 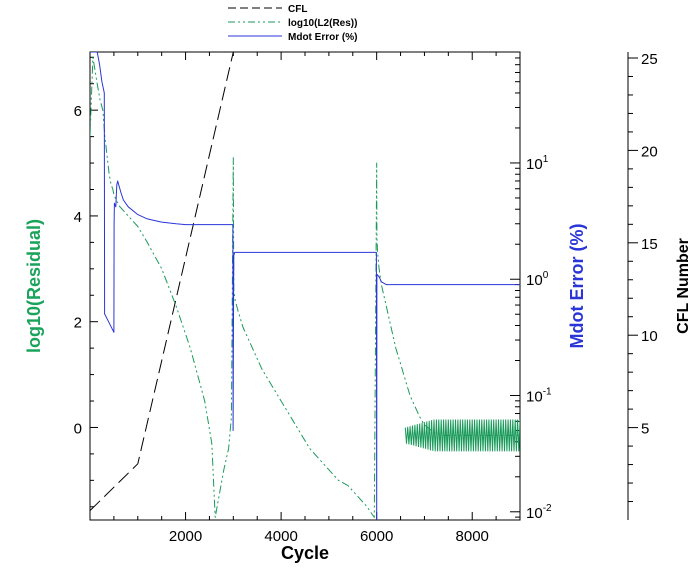 I want to click on legend-label-cfl: CFL, so click(x=297, y=9).